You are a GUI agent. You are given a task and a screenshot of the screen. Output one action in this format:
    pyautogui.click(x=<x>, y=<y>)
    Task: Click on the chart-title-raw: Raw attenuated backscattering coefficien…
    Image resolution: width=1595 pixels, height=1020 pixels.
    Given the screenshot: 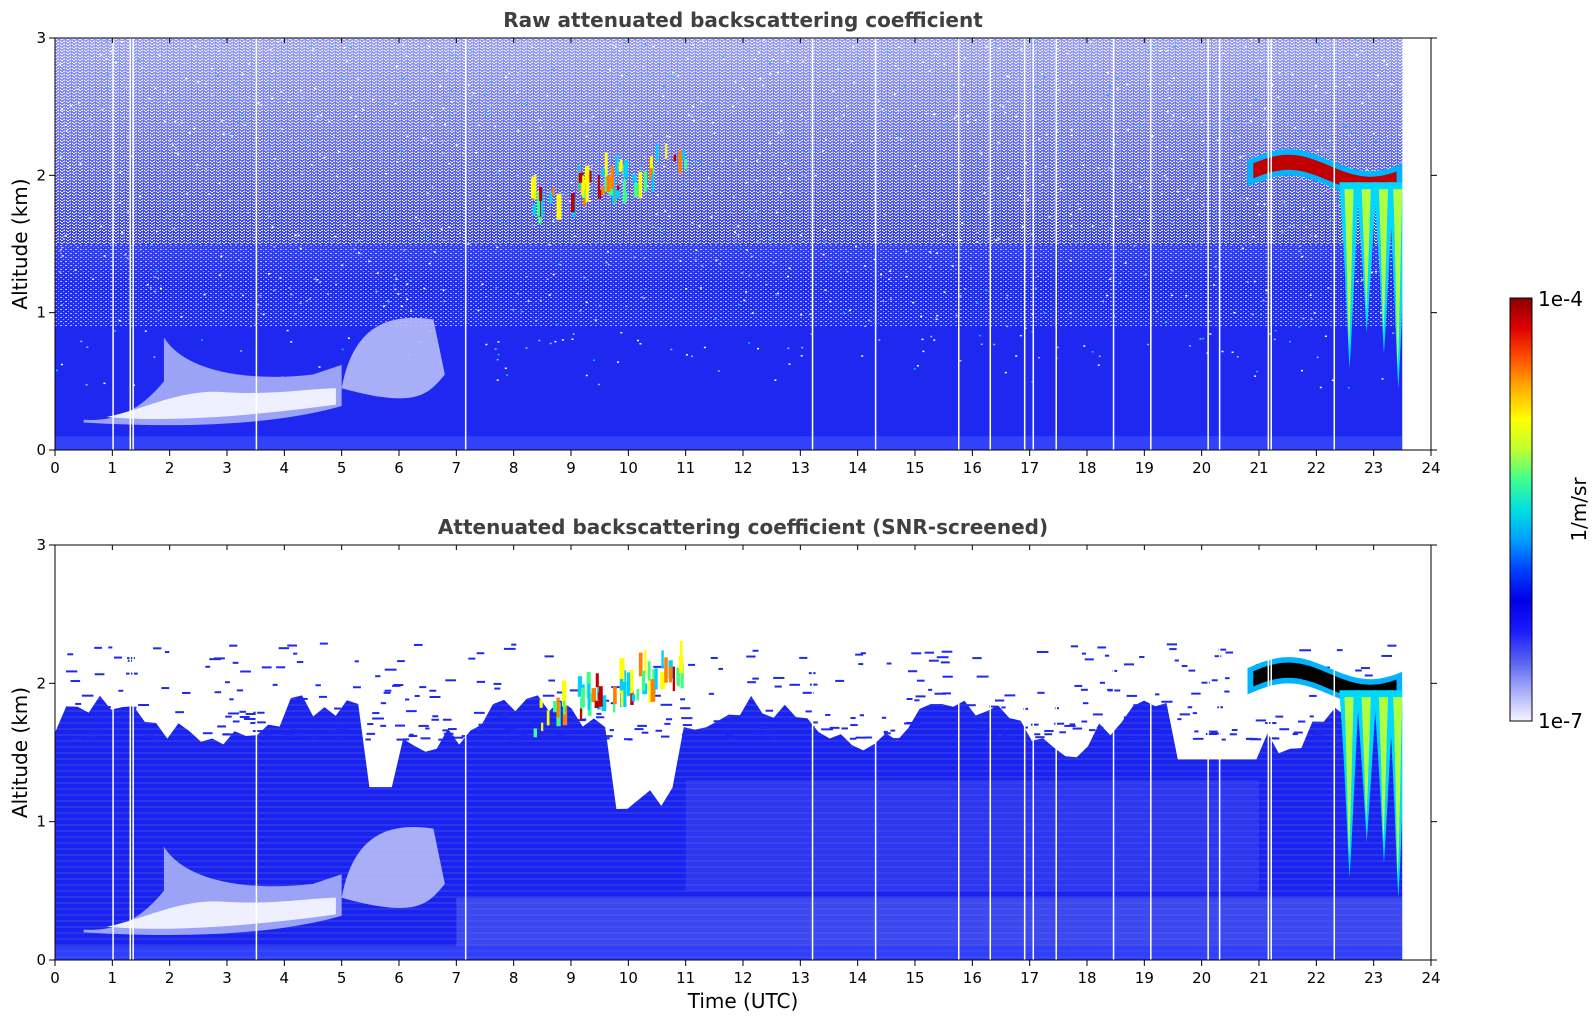 What is the action you would take?
    pyautogui.click(x=743, y=20)
    